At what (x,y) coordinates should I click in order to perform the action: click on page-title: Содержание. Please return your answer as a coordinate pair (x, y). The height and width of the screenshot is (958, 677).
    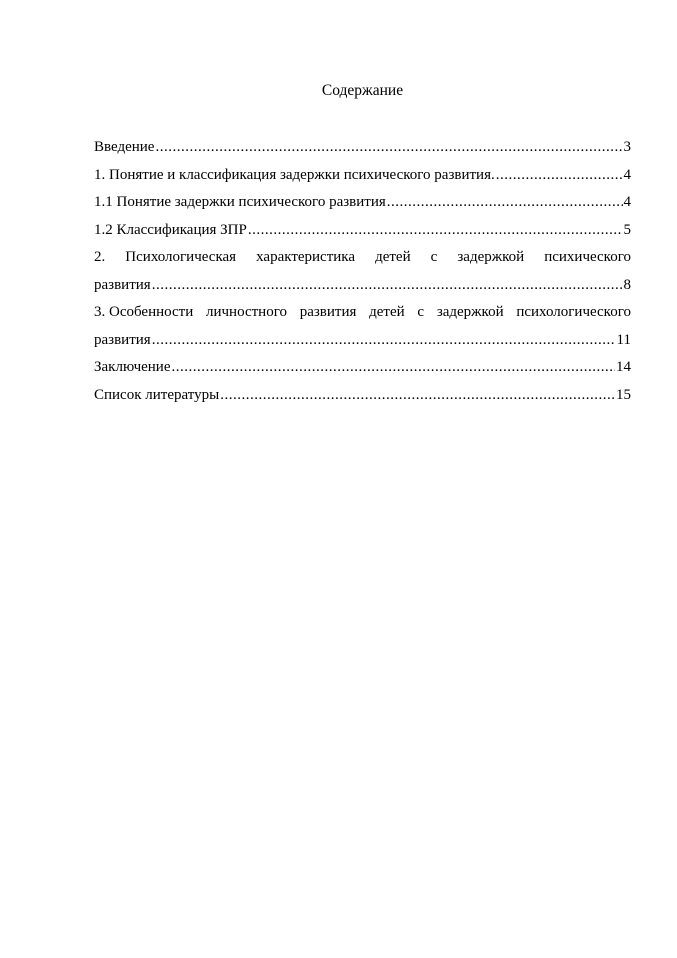
    Looking at the image, I should click on (362, 90).